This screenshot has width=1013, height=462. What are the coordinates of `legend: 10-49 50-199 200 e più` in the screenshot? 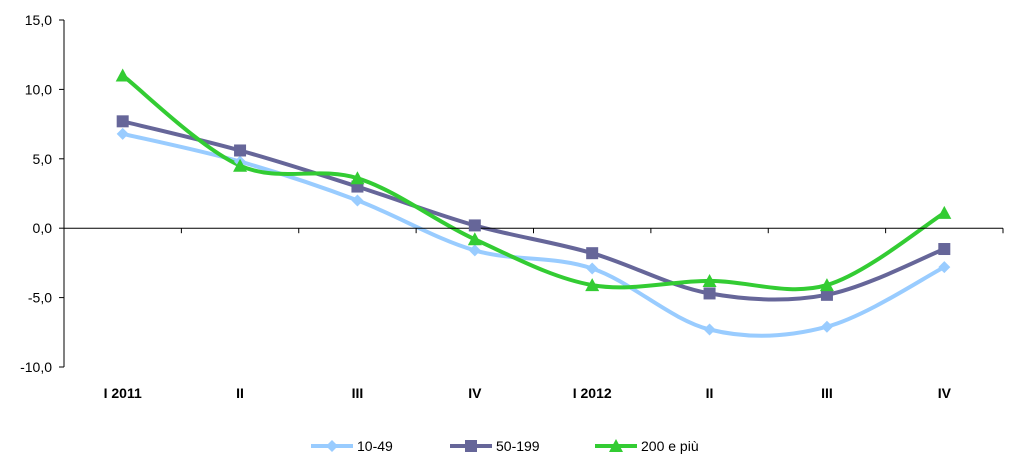 It's located at (505, 446).